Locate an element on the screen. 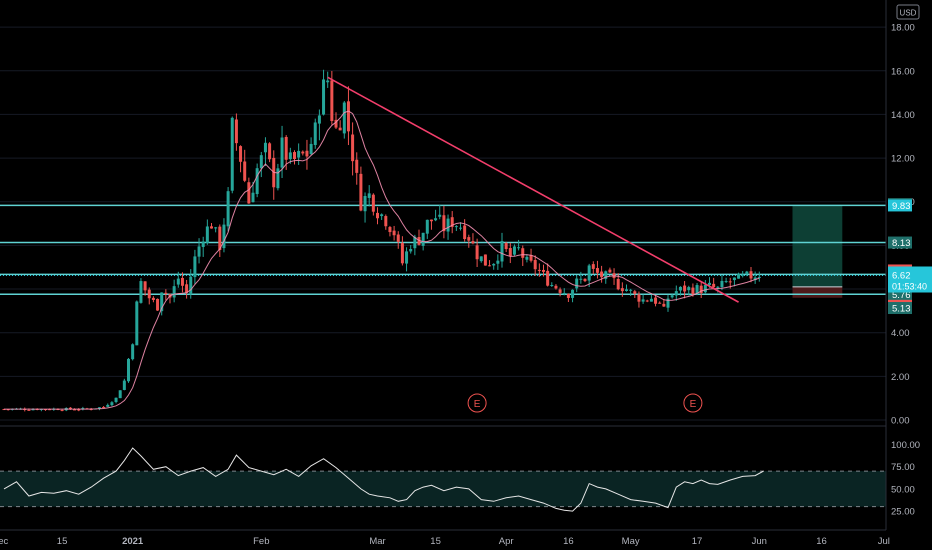  price-label-box is located at coordinates (900, 205).